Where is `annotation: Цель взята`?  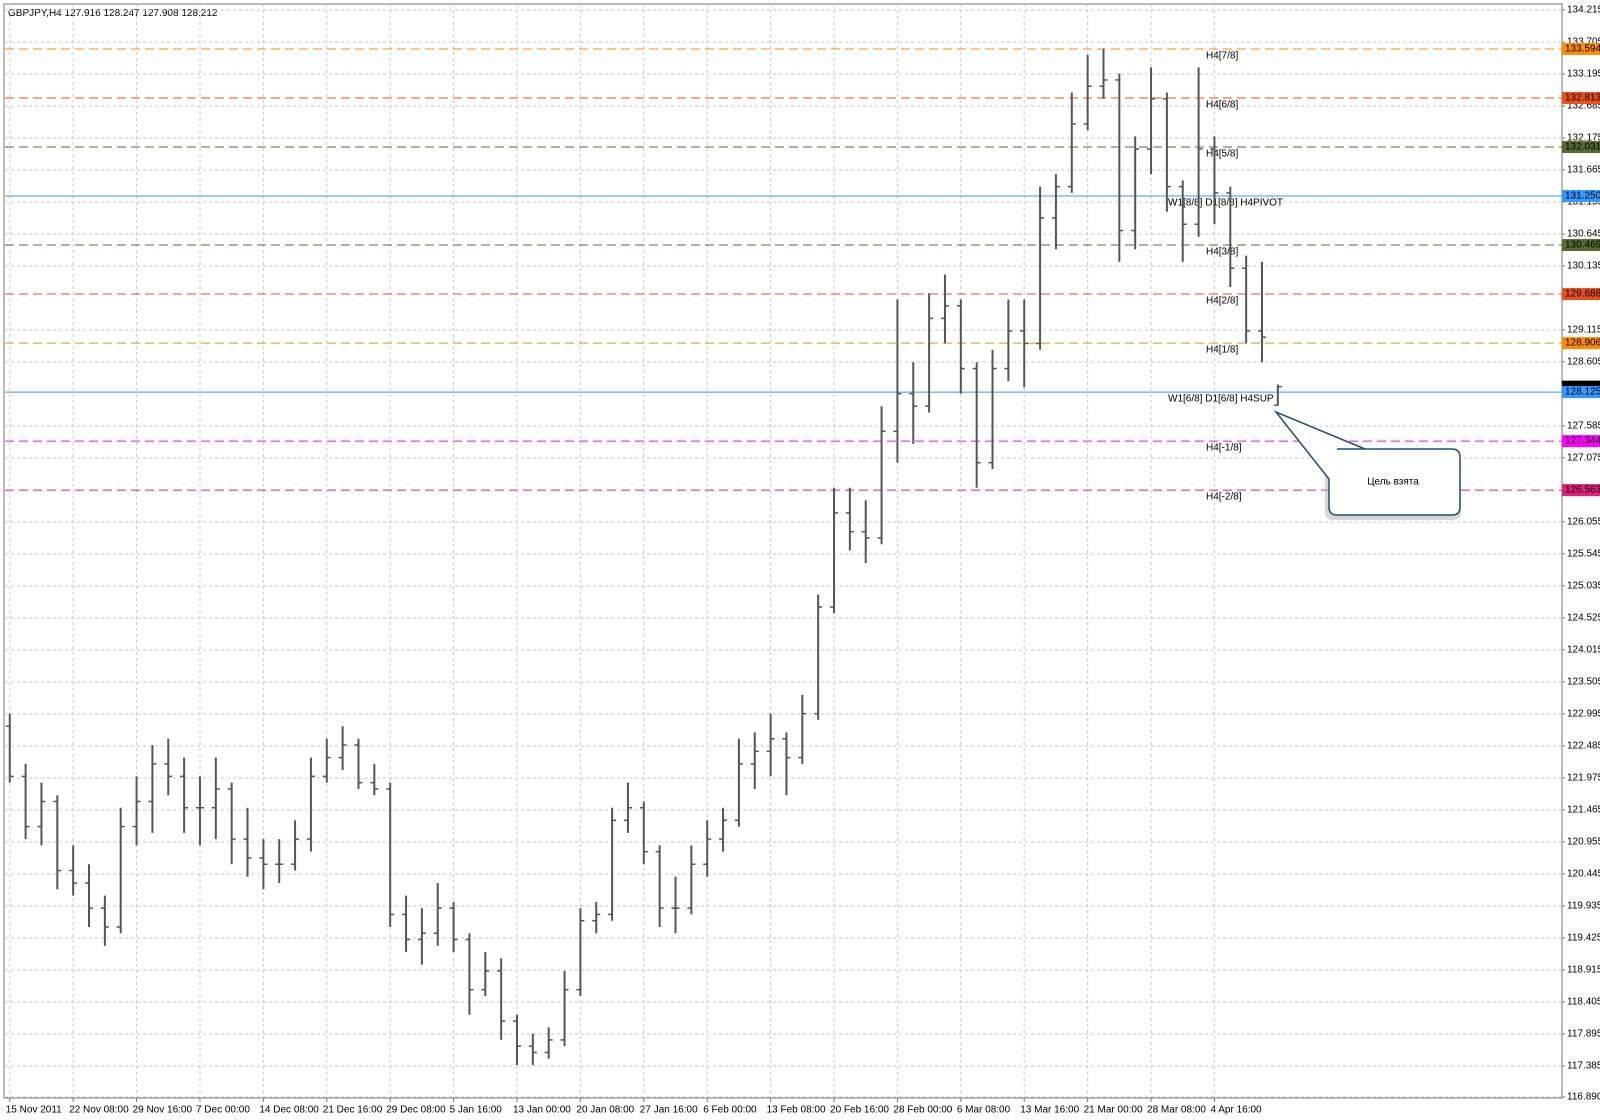 annotation: Цель взята is located at coordinates (1367, 465).